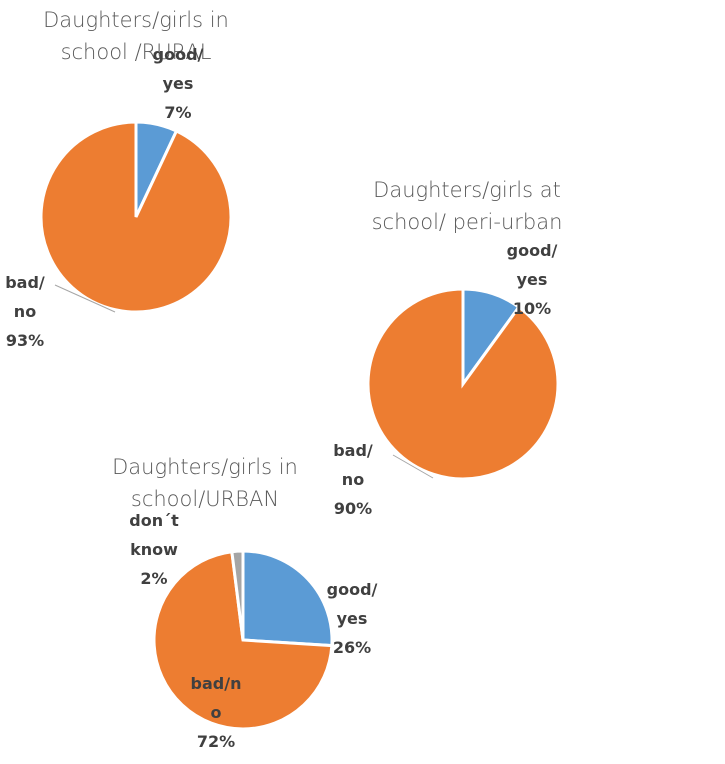  What do you see at coordinates (154, 578) in the screenshot?
I see `label-value: 2%` at bounding box center [154, 578].